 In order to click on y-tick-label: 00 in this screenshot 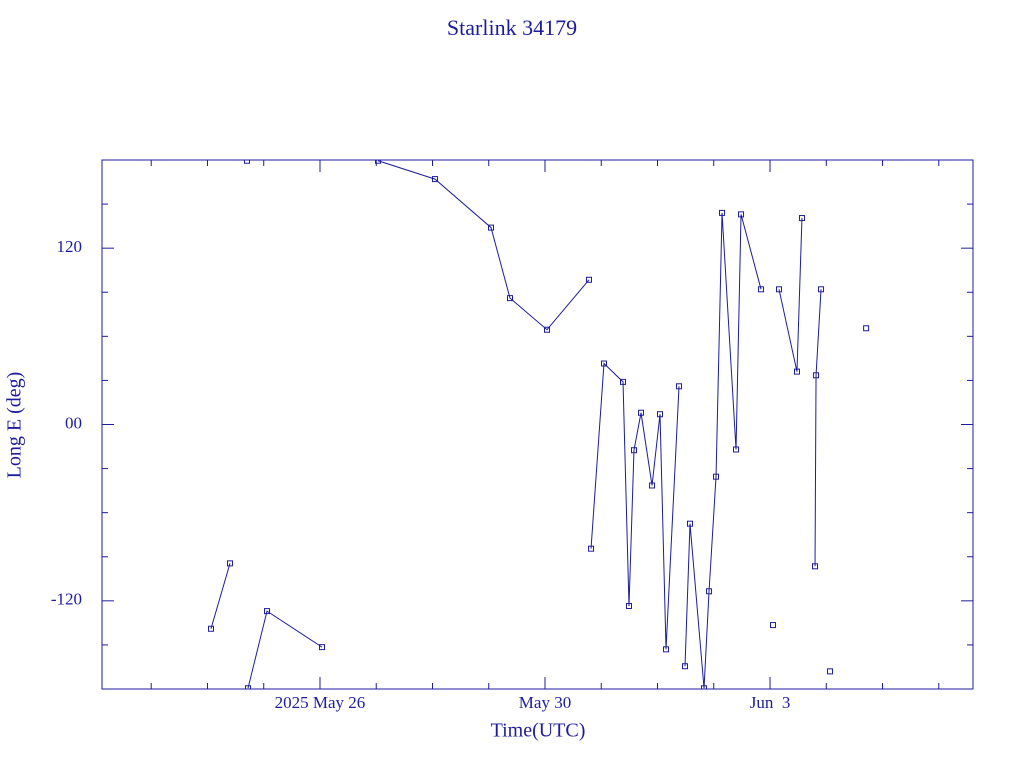, I will do `click(73, 422)`.